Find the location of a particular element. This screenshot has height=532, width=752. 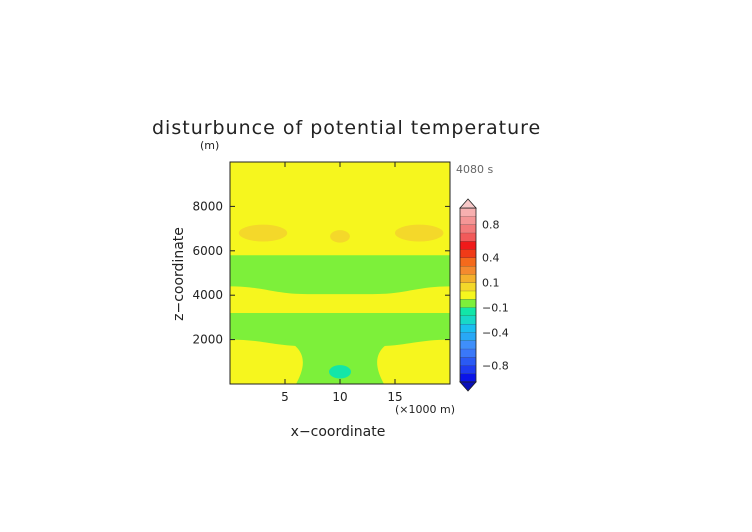

chart-title: disturbunce of potential temperature is located at coordinates (346, 128).